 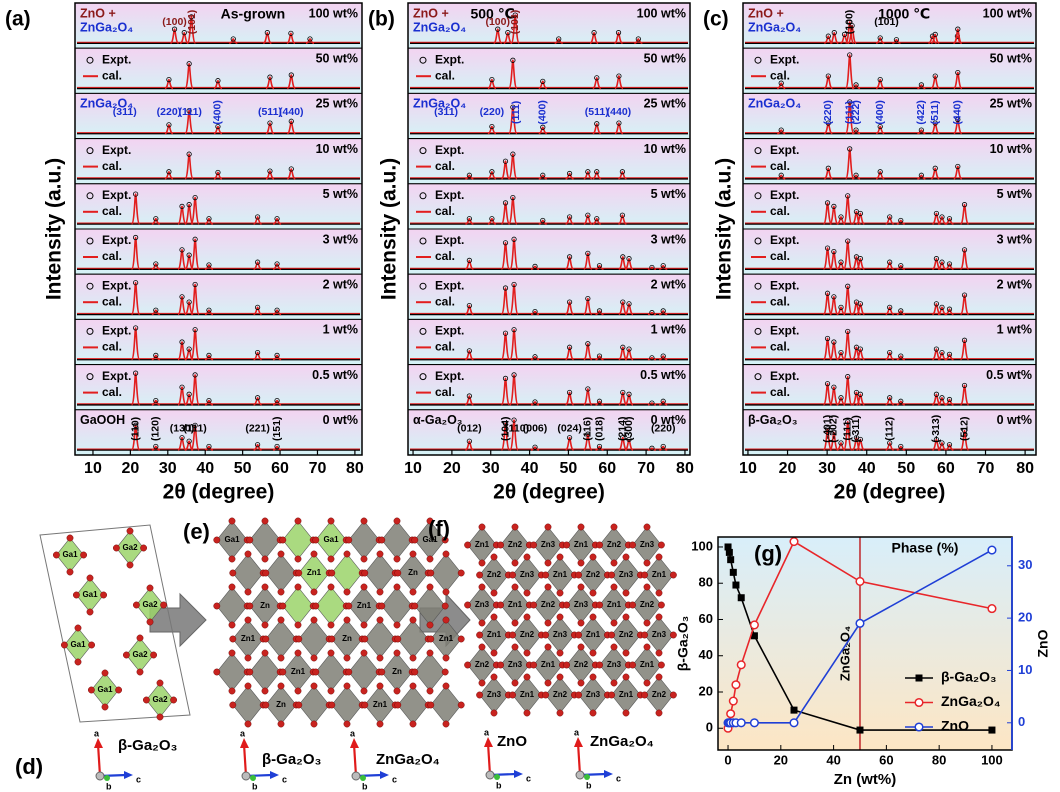 What do you see at coordinates (218, 342) in the screenshot?
I see `row-background` at bounding box center [218, 342].